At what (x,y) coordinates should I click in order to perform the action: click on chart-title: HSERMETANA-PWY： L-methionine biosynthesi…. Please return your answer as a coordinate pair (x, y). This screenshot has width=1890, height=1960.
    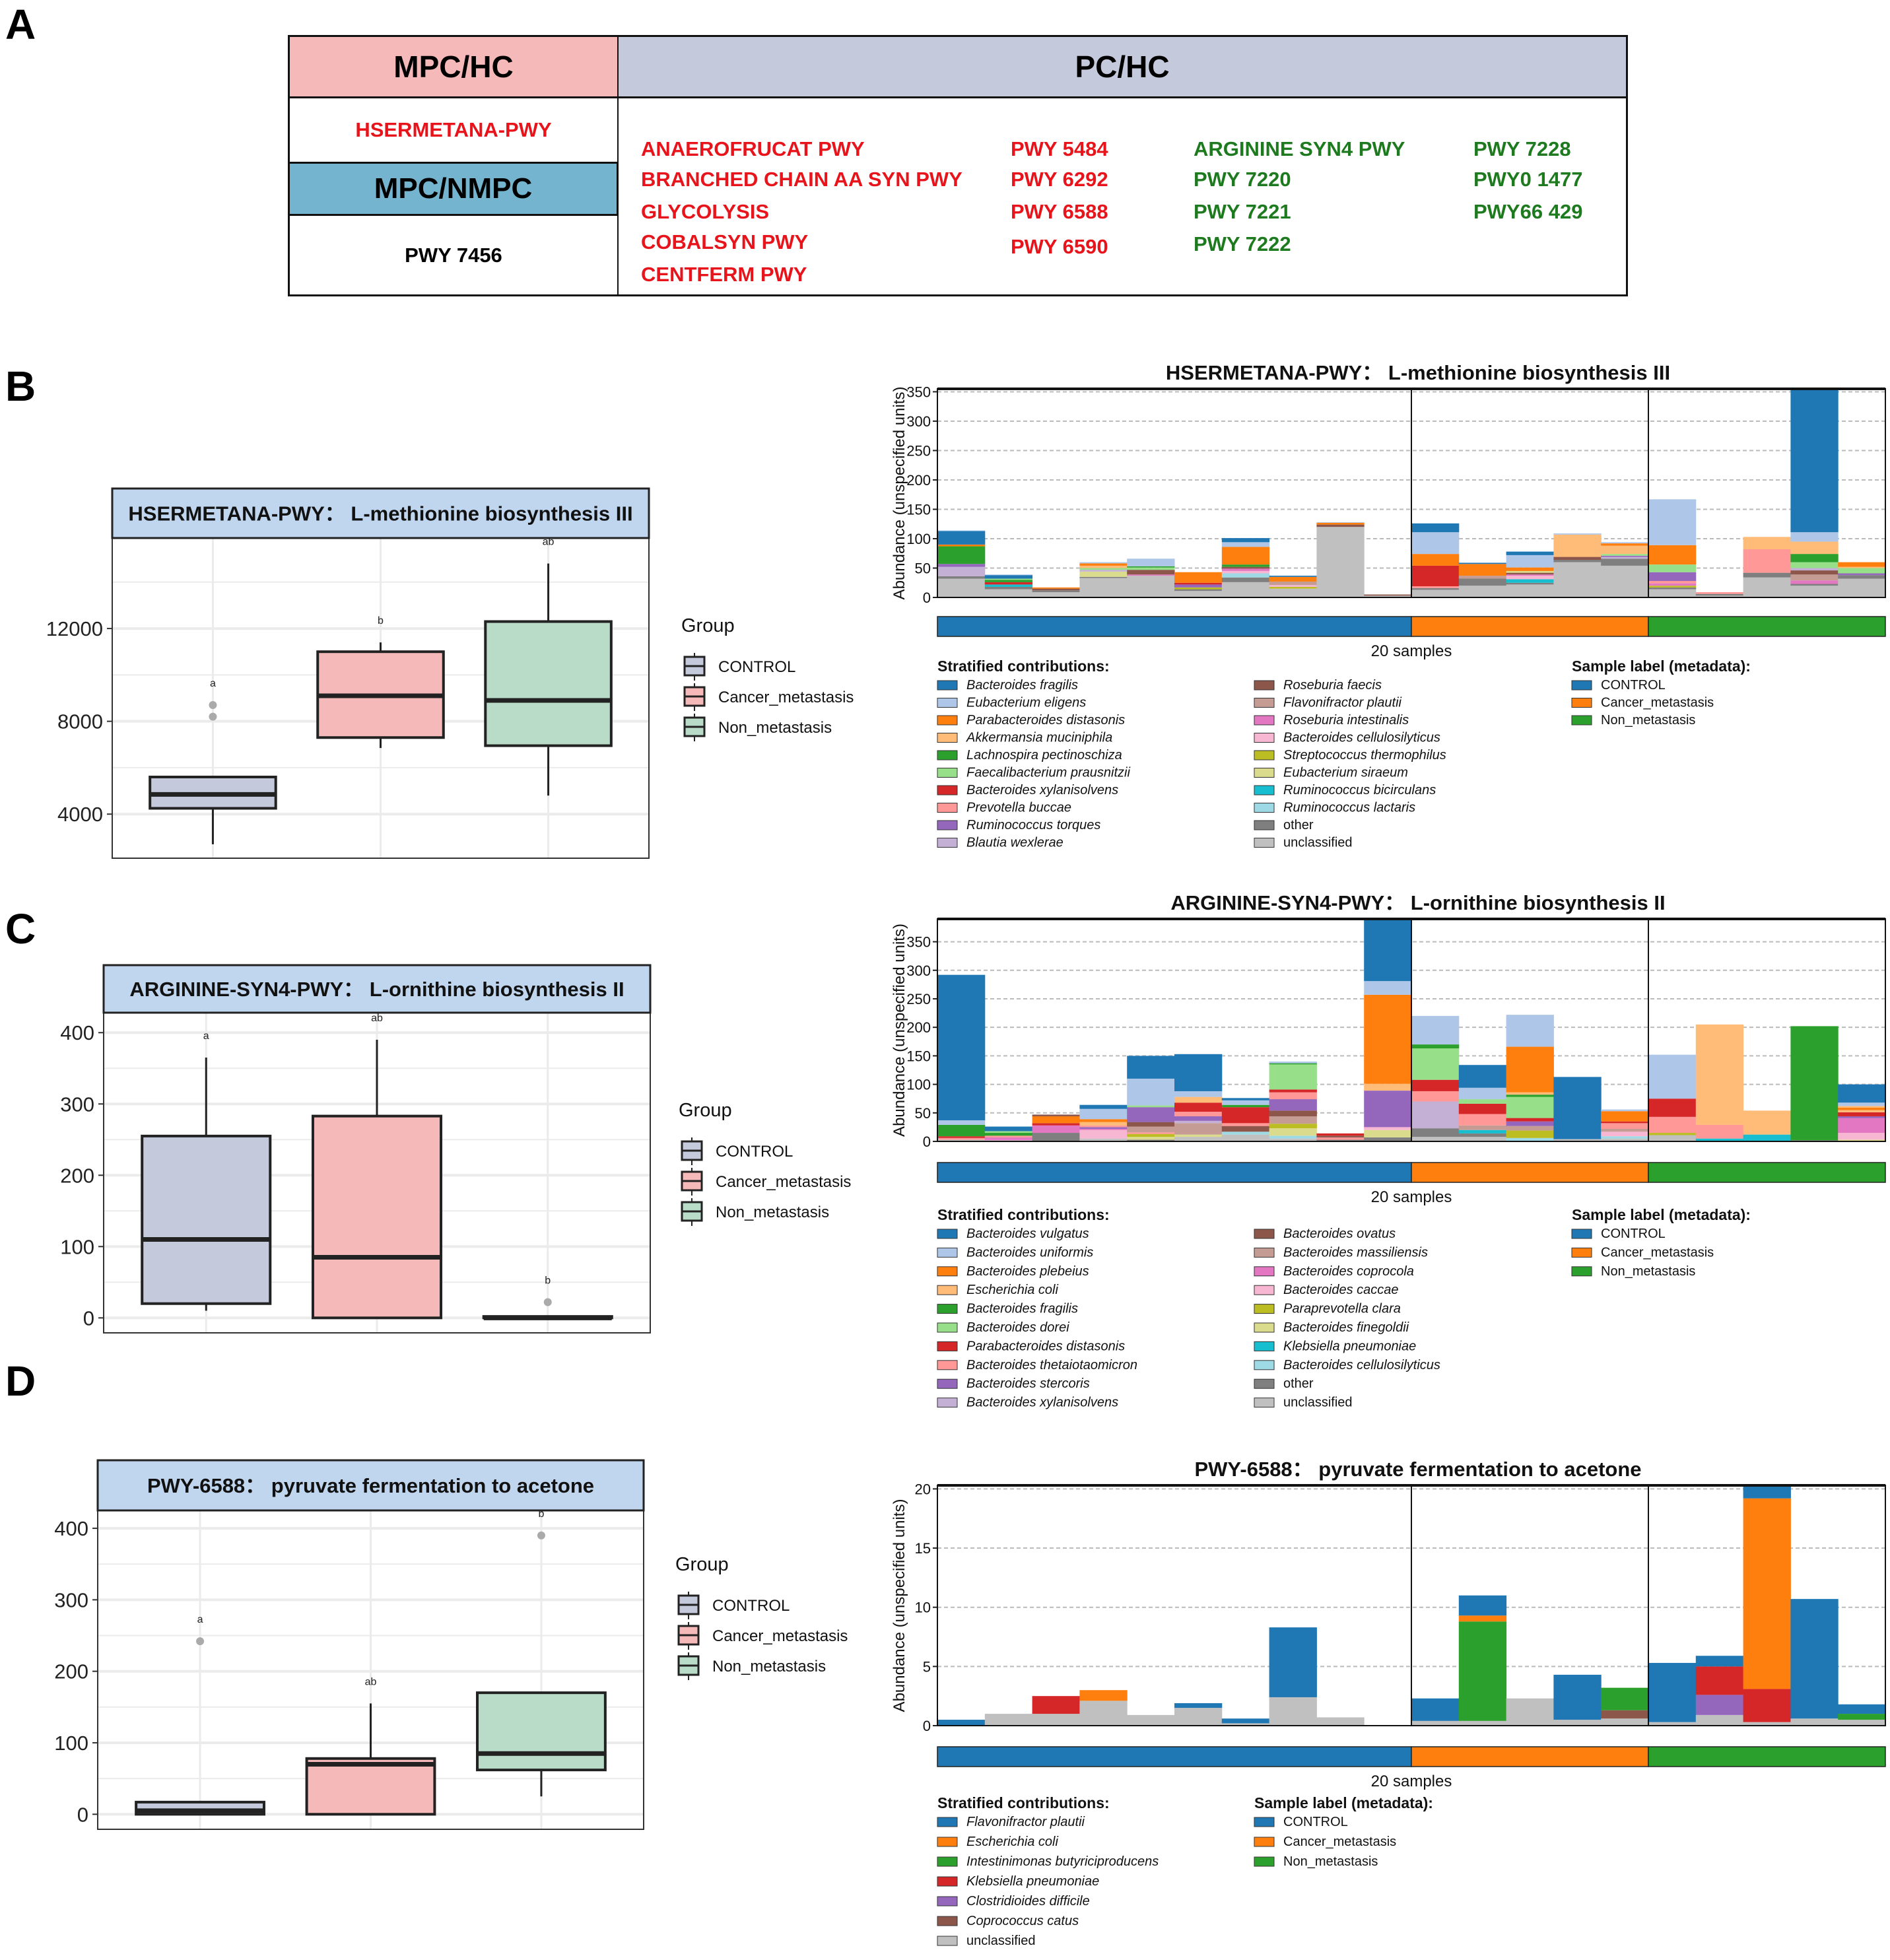
    Looking at the image, I should click on (380, 513).